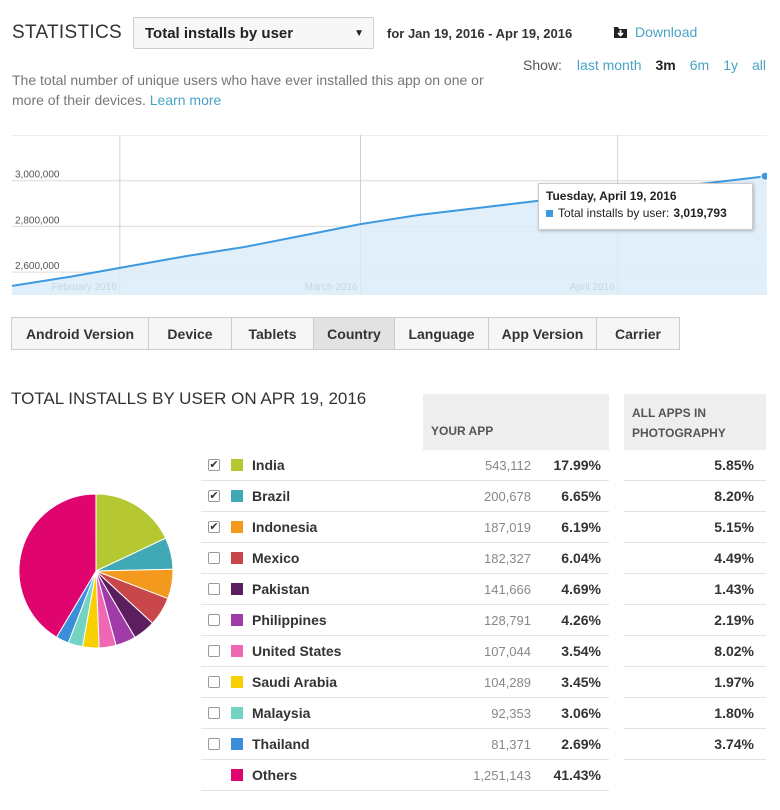 This screenshot has height=810, width=780. What do you see at coordinates (189, 398) in the screenshot?
I see `table-title: TOTAL INSTALLS BY USER ON APR 19, 2016` at bounding box center [189, 398].